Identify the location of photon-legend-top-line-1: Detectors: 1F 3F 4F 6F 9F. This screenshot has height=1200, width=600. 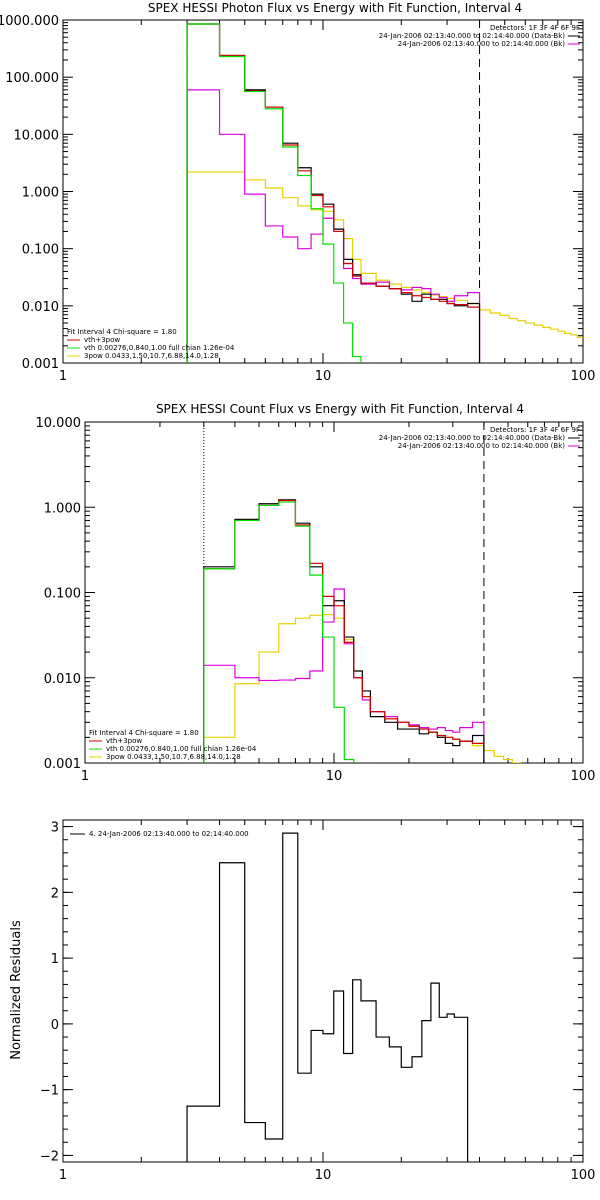
(535, 28).